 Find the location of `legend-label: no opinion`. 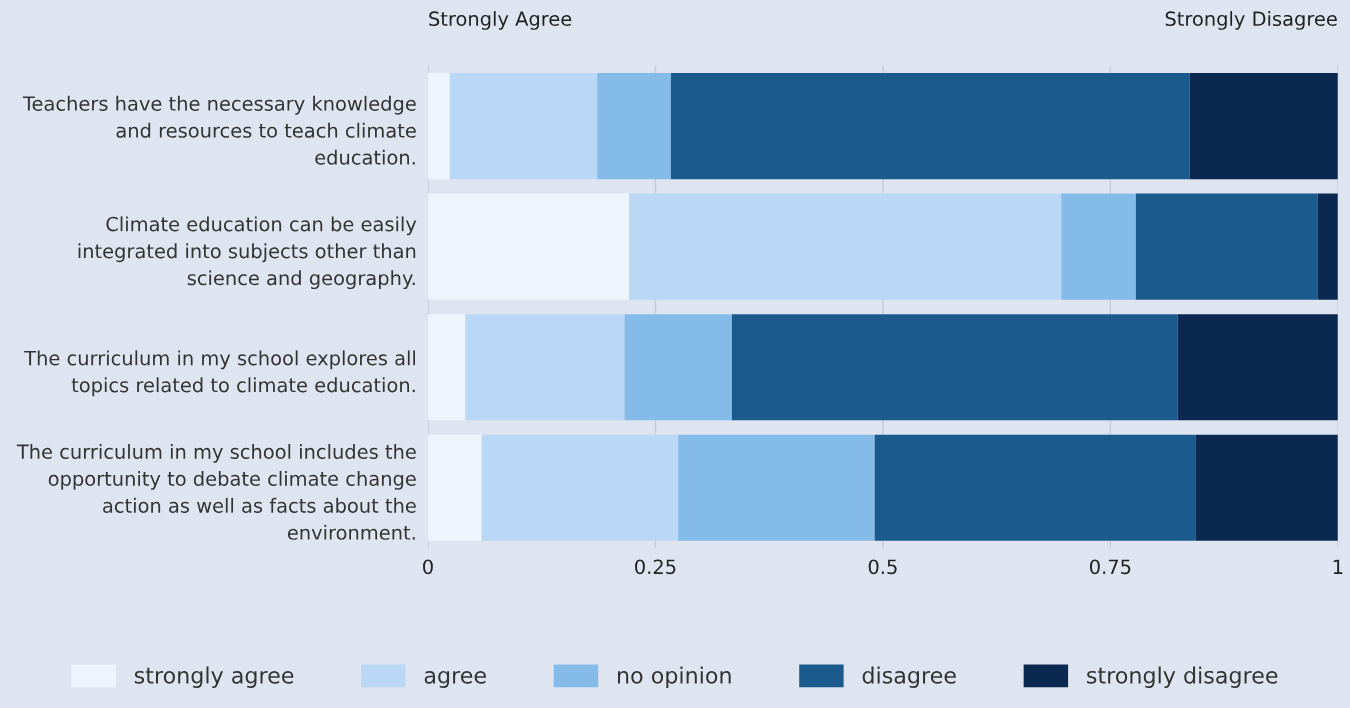

legend-label: no opinion is located at coordinates (674, 677).